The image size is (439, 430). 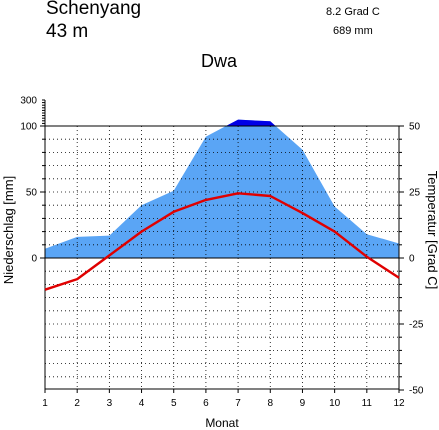 I want to click on station-name: Schenyang, so click(x=94, y=9).